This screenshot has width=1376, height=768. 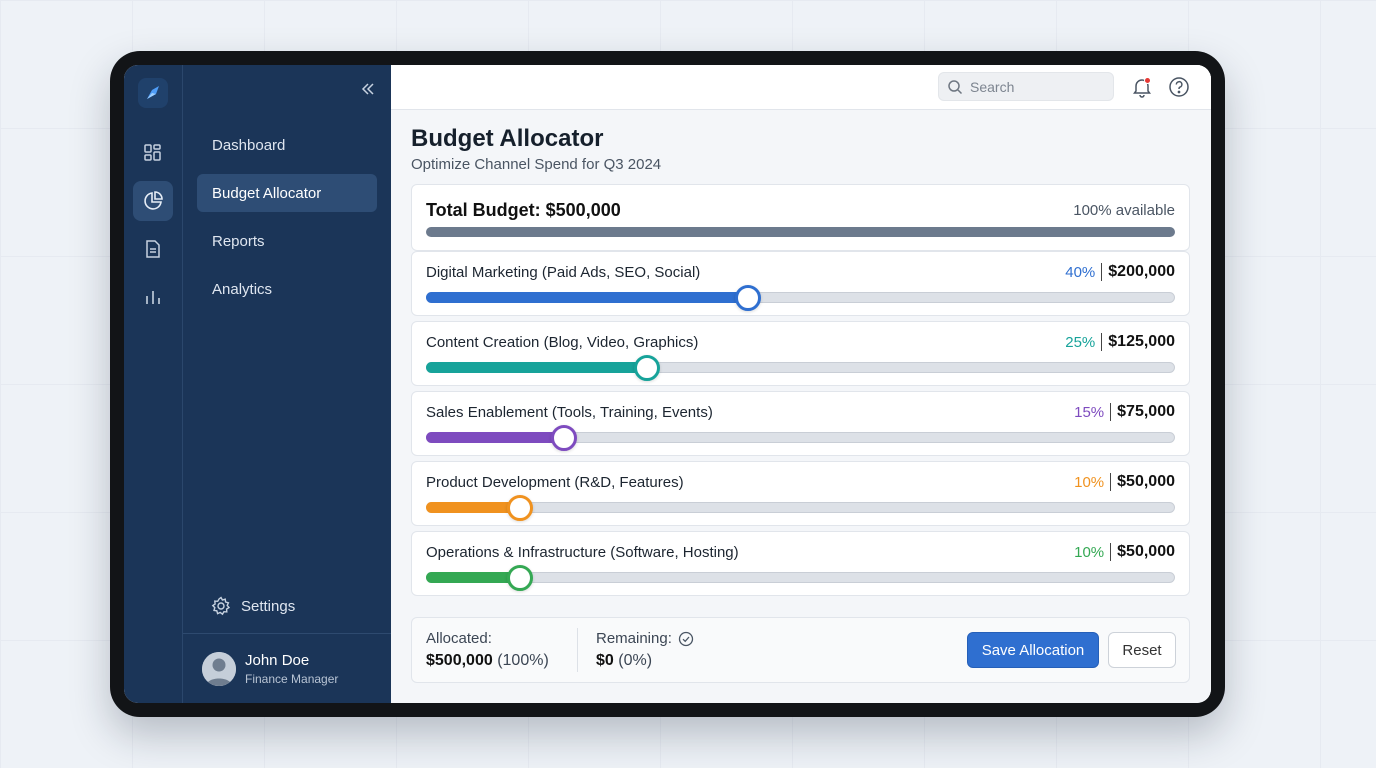 What do you see at coordinates (577, 650) in the screenshot?
I see `summary-divider` at bounding box center [577, 650].